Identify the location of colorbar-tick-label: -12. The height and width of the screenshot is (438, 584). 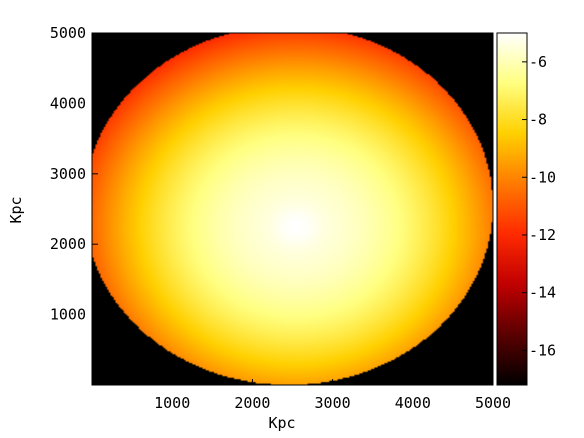
(542, 235).